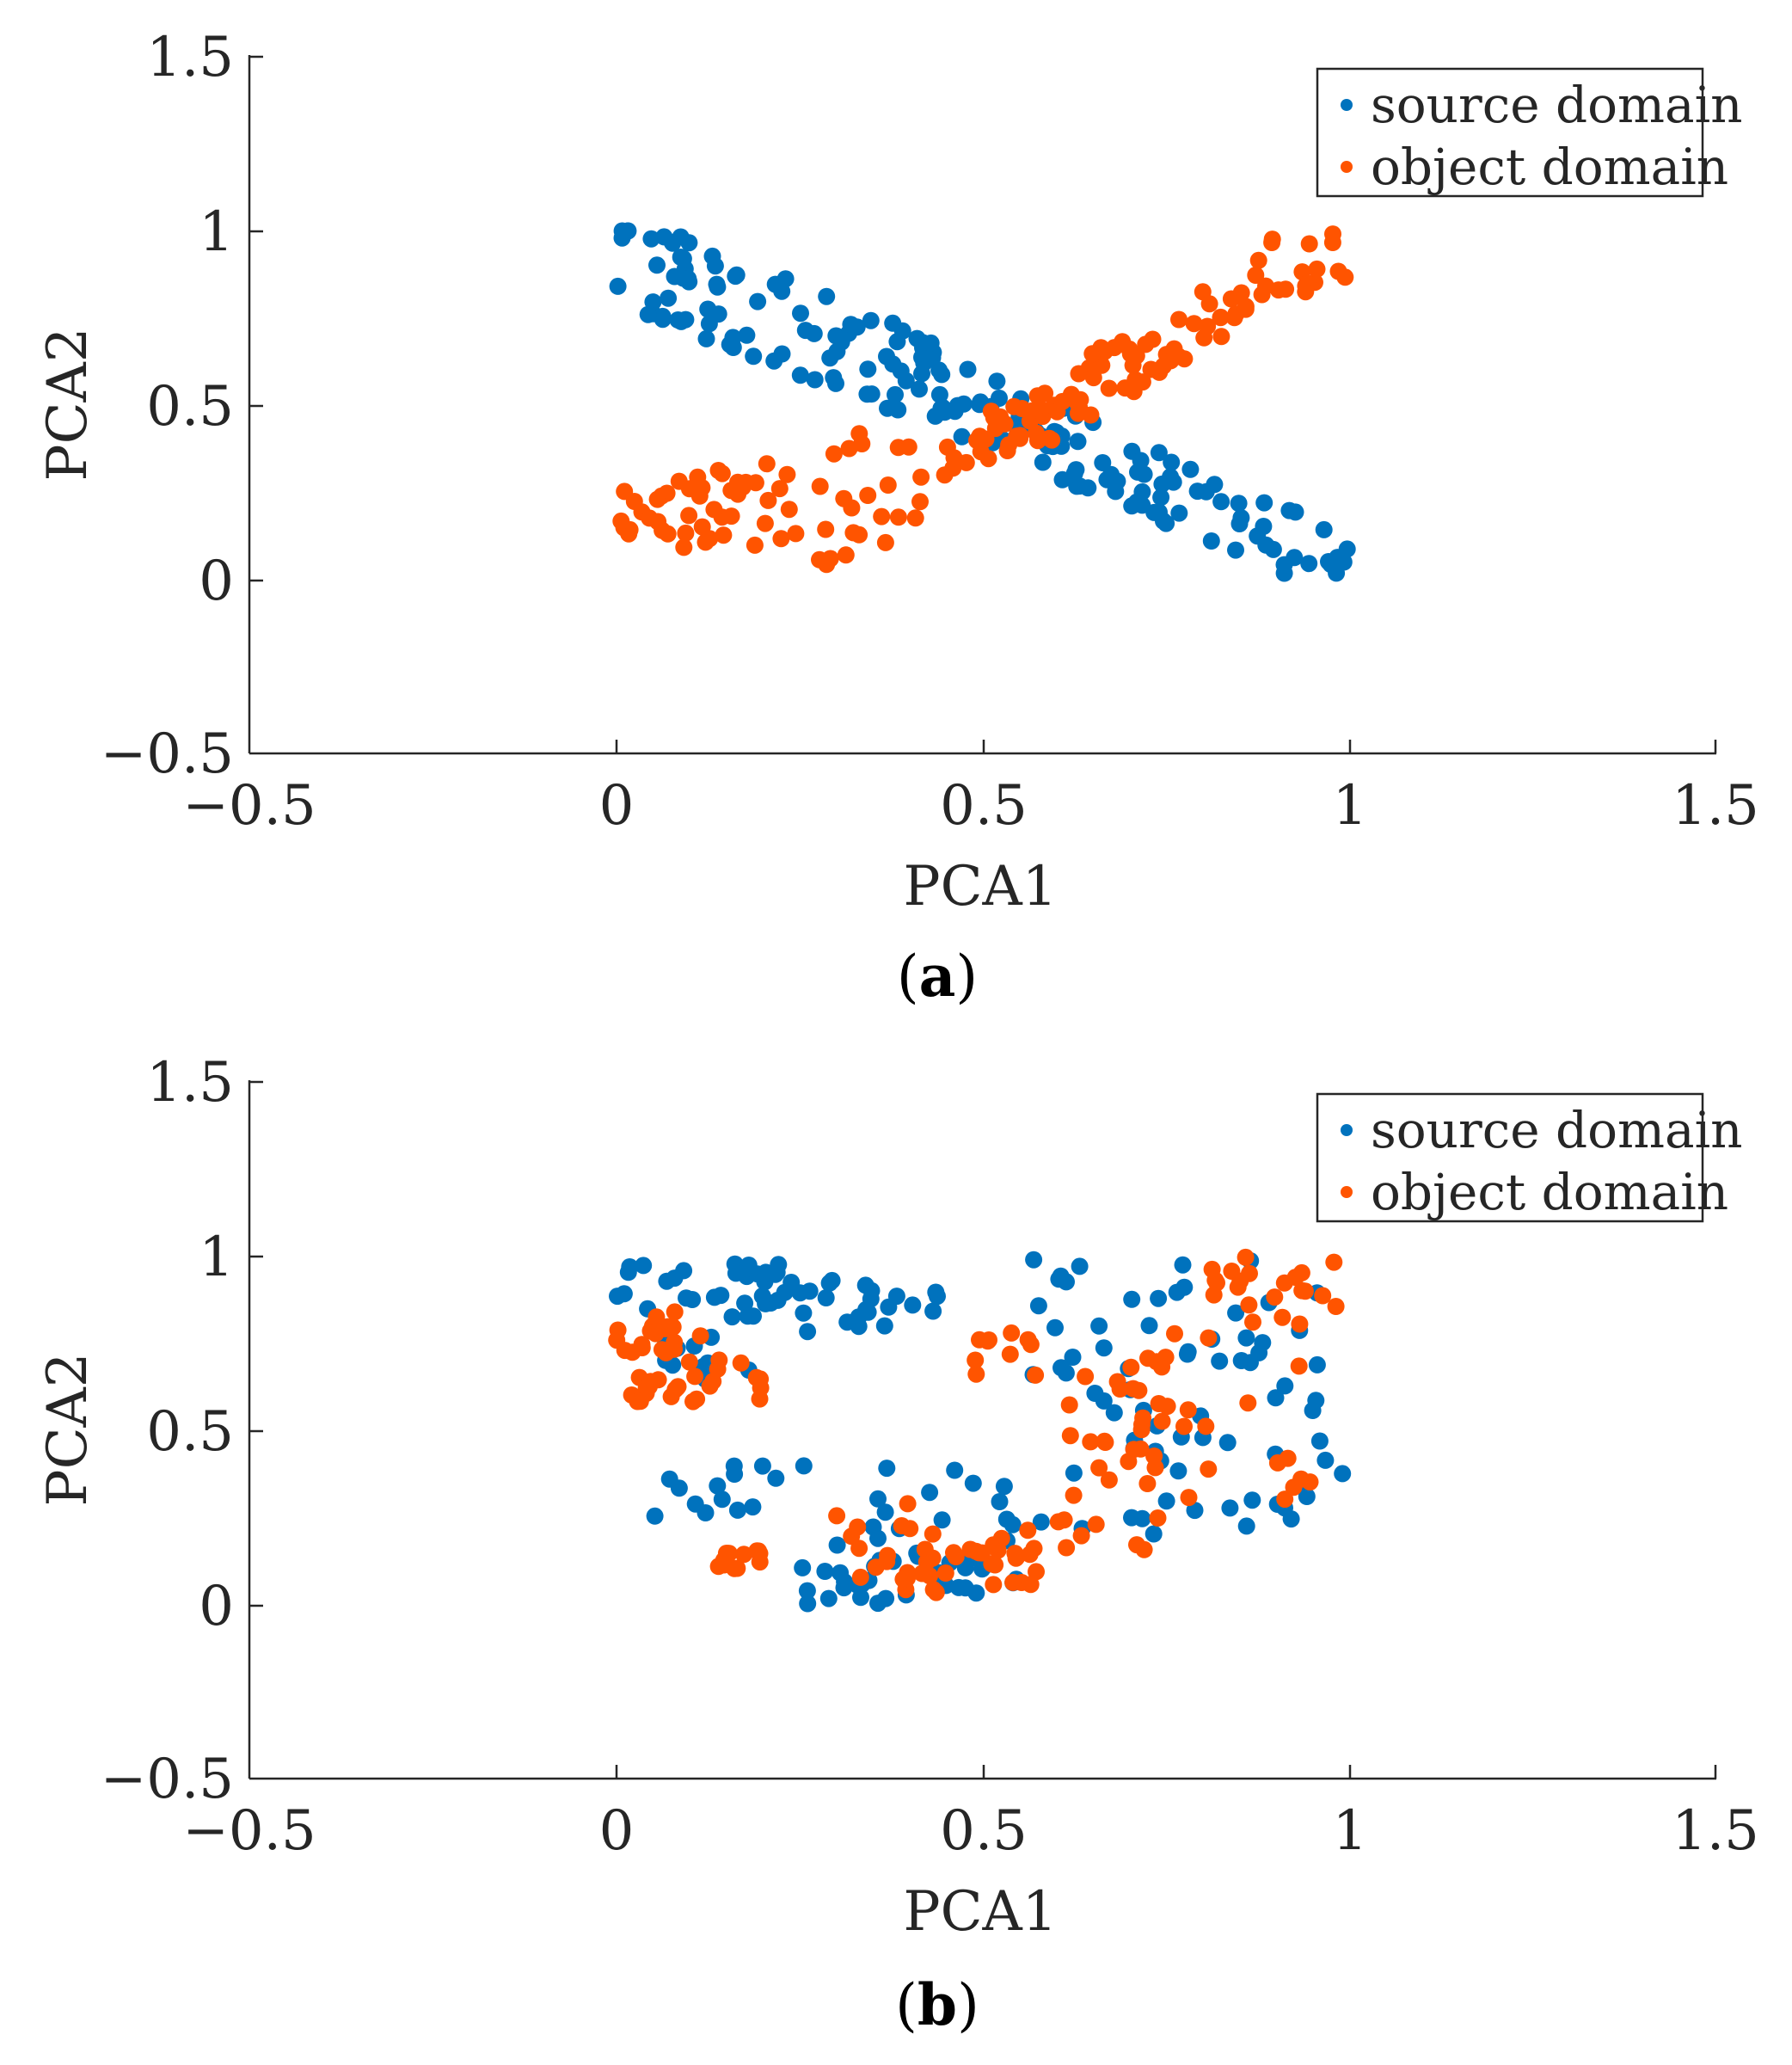 The width and height of the screenshot is (1792, 2065). I want to click on legend: source domain object domain, so click(1529, 1158).